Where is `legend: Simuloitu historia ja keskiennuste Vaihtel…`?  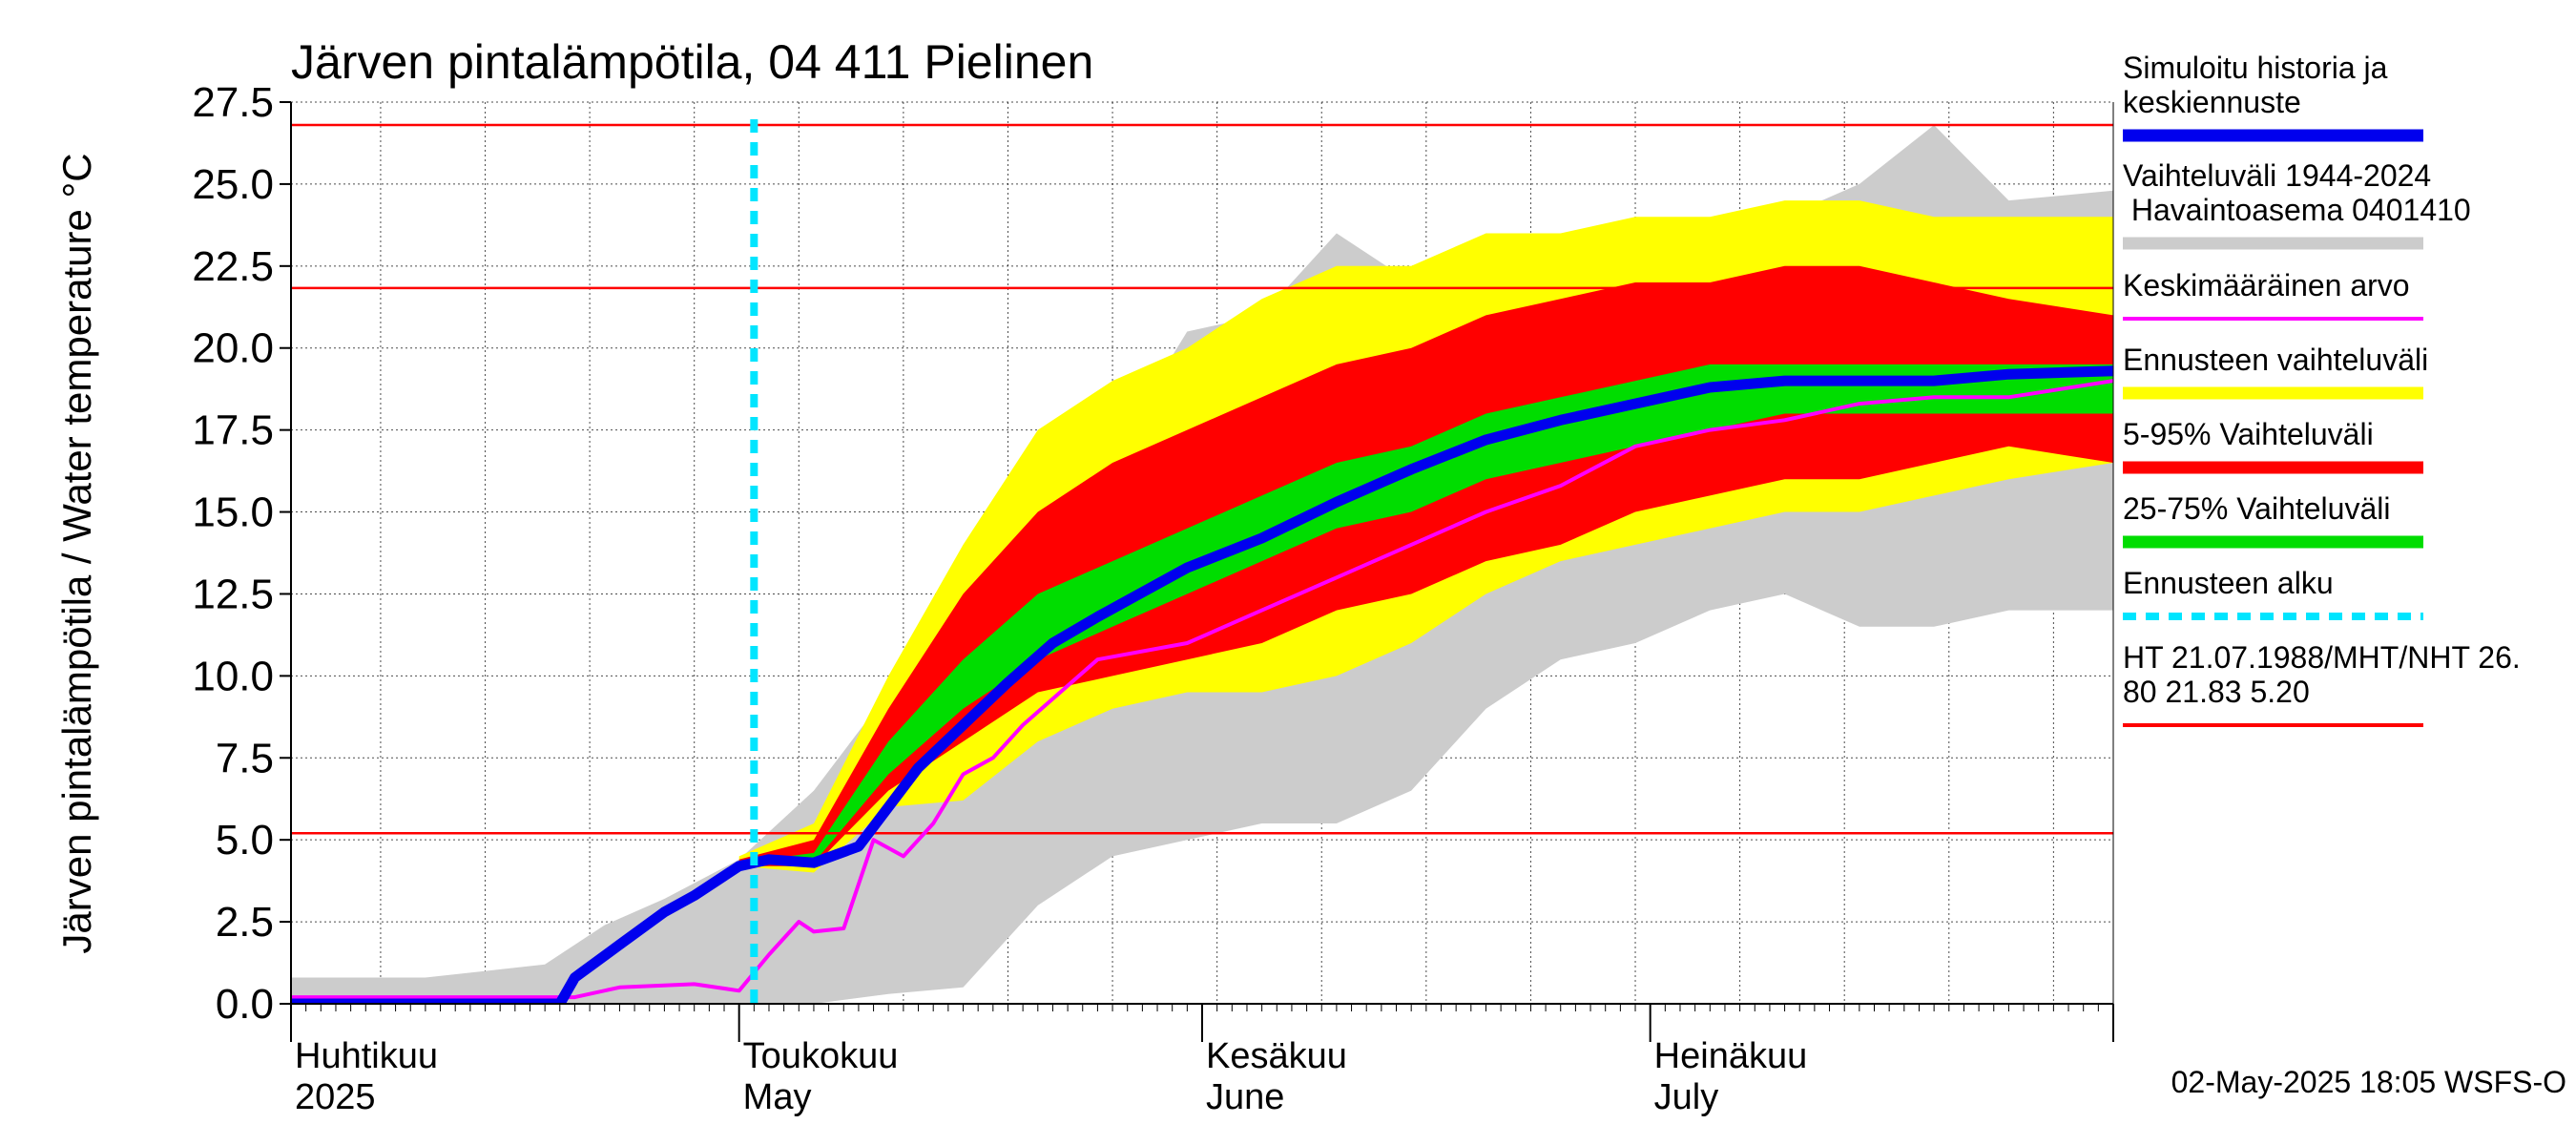 legend: Simuloitu historia ja keskiennuste Vaihtel… is located at coordinates (2322, 389).